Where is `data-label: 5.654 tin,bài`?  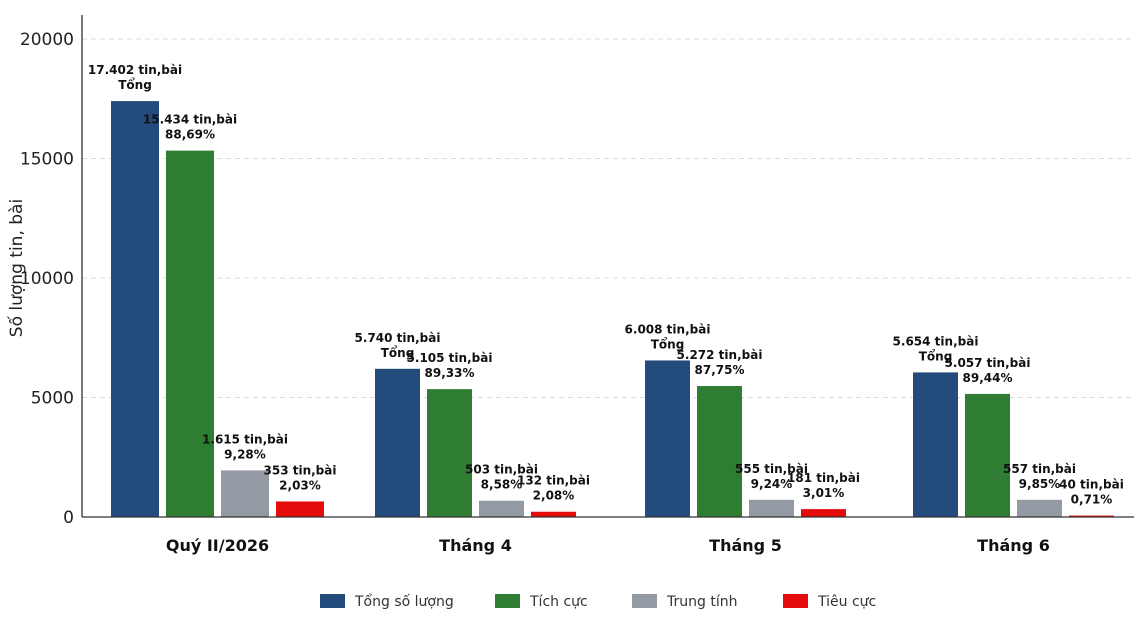 data-label: 5.654 tin,bài is located at coordinates (936, 341).